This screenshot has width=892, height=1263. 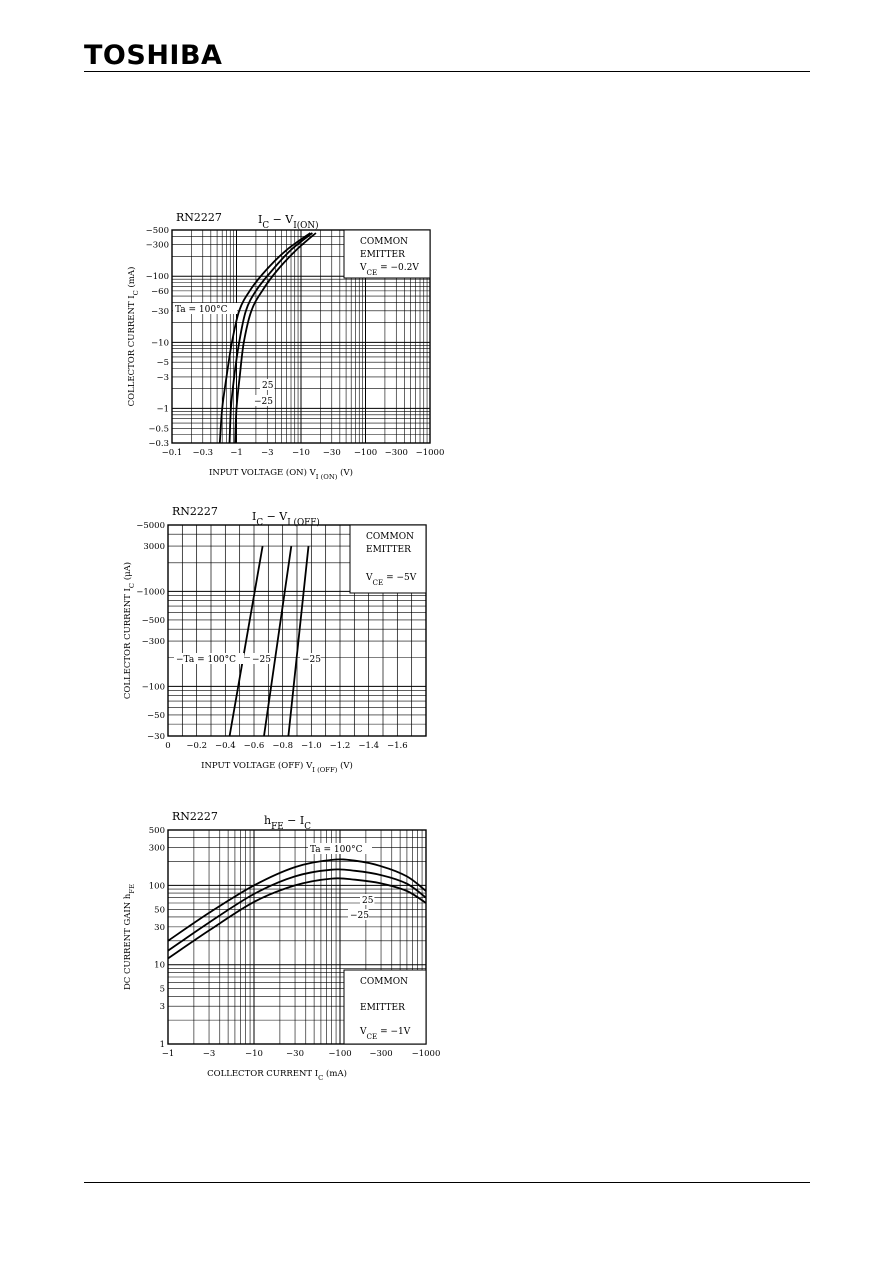 I want to click on y-tick-label: −0.3, so click(x=158, y=444).